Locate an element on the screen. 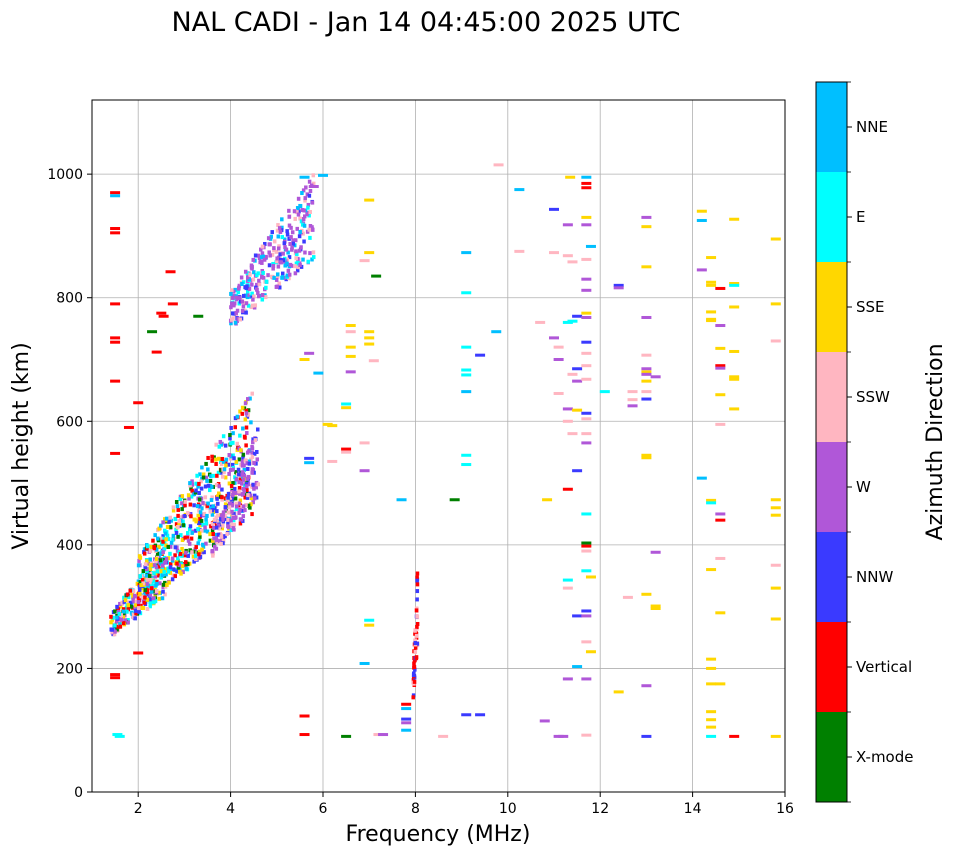  colorbar: X-mode Vertical NNW W SSW SSE E NNE is located at coordinates (864, 442).